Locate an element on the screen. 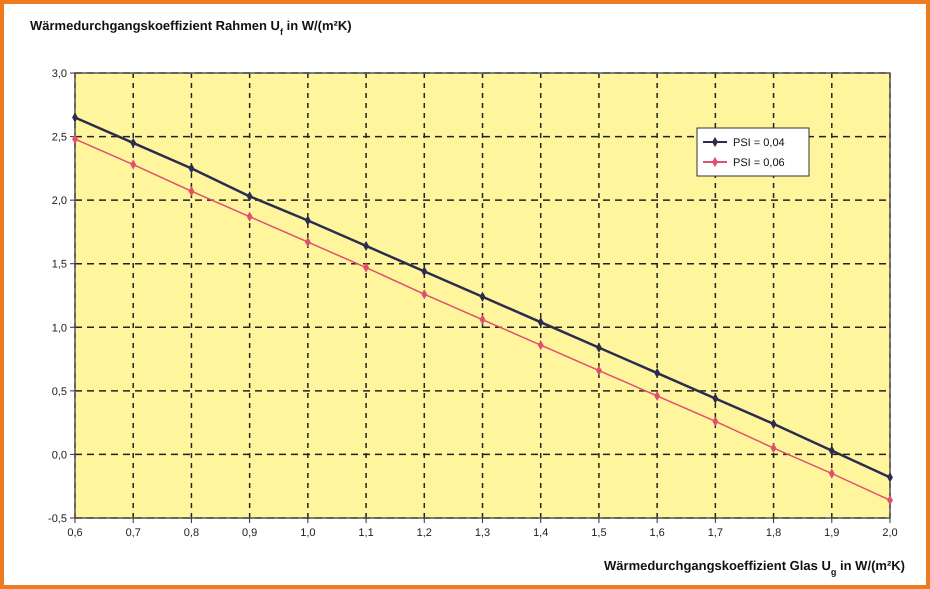  chart-title: Wärmedurchgangskoeffizient Rahmen U$_{f}$ in W/(m²K) is located at coordinates (191, 27).